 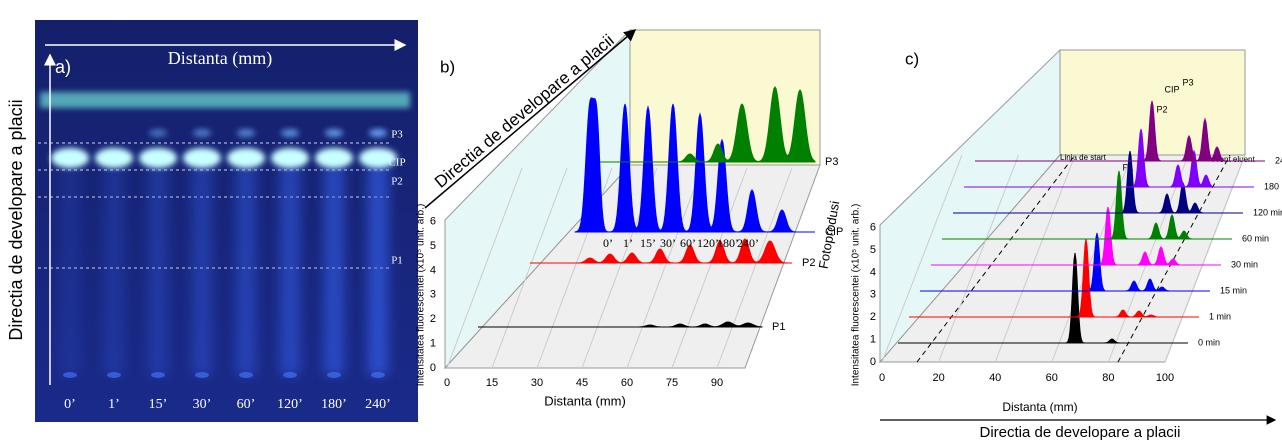 What do you see at coordinates (1273, 186) in the screenshot?
I see `series-label: 180 min` at bounding box center [1273, 186].